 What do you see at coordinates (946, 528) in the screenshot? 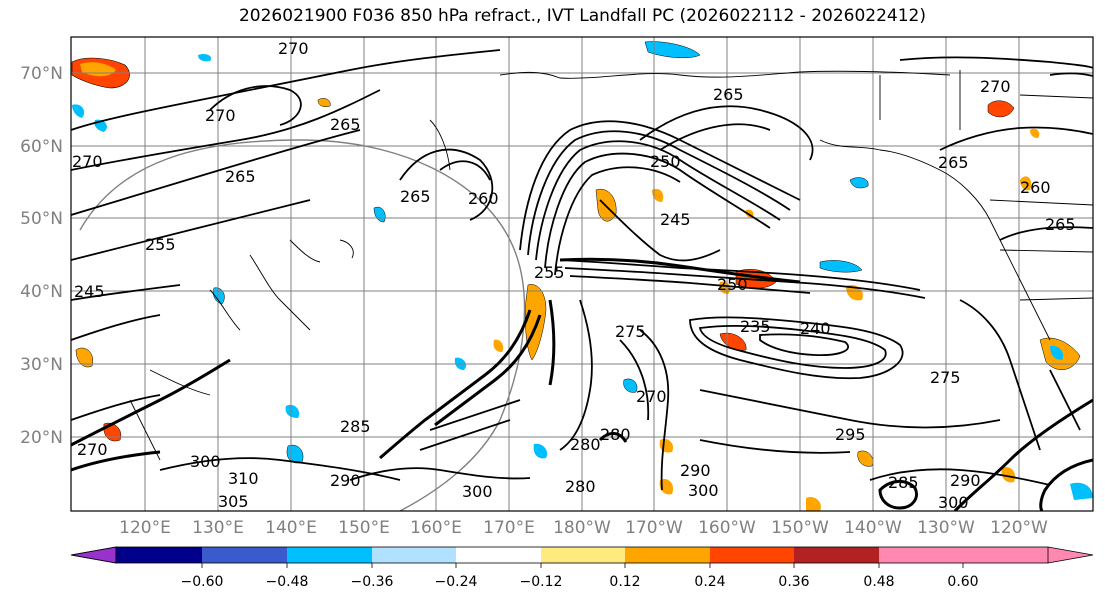
I see `lon-label: 130°W` at bounding box center [946, 528].